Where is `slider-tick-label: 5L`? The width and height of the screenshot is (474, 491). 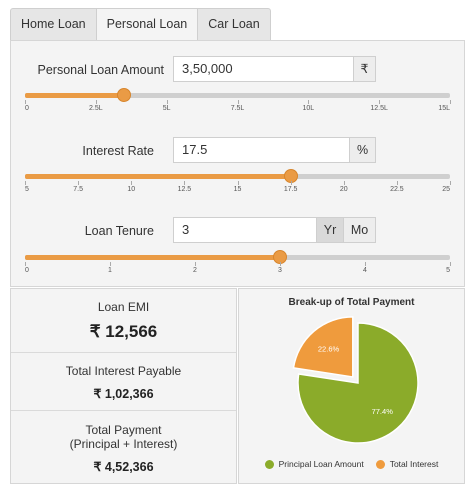 slider-tick-label: 5L is located at coordinates (166, 108).